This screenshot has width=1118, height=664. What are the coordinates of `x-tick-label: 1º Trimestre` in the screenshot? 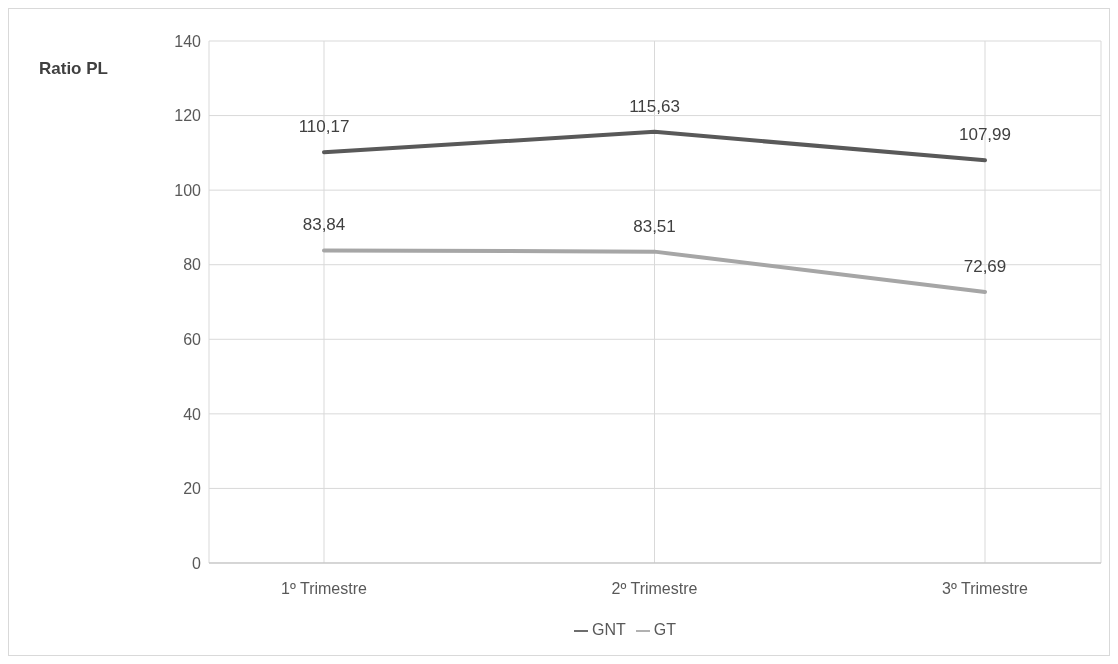 It's located at (324, 589).